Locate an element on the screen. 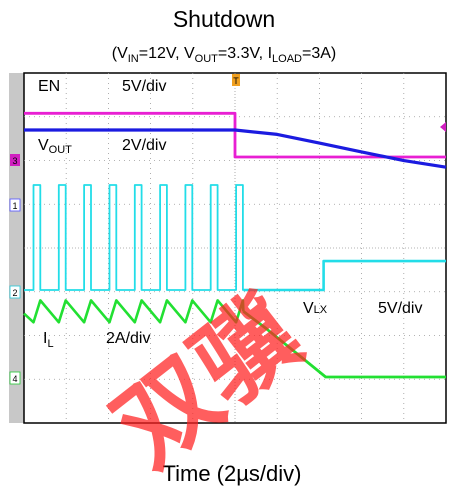 Image resolution: width=449 pixels, height=490 pixels. channel-marker-1: 1 is located at coordinates (14, 206).